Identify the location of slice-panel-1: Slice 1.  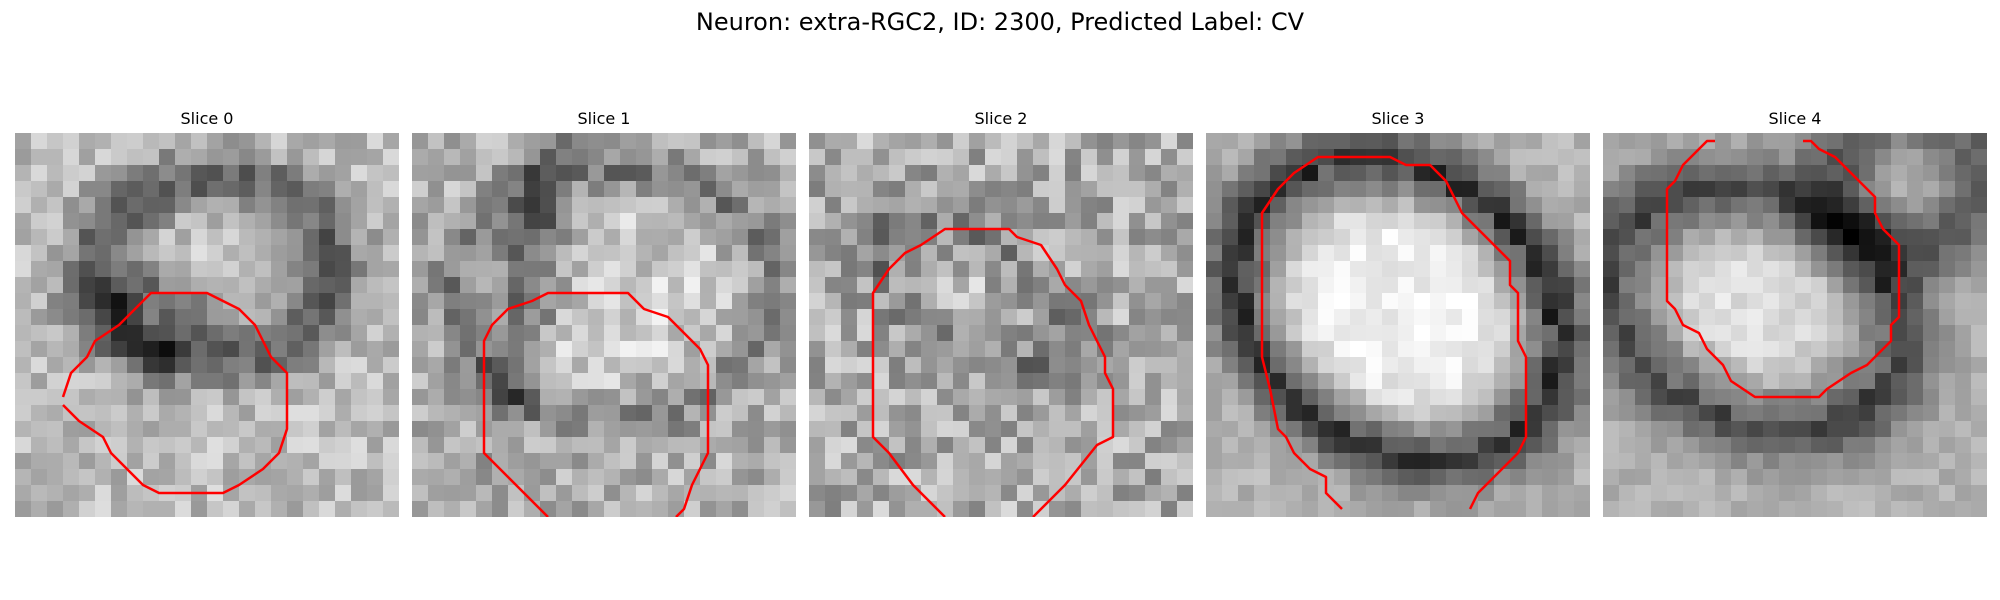
(604, 312).